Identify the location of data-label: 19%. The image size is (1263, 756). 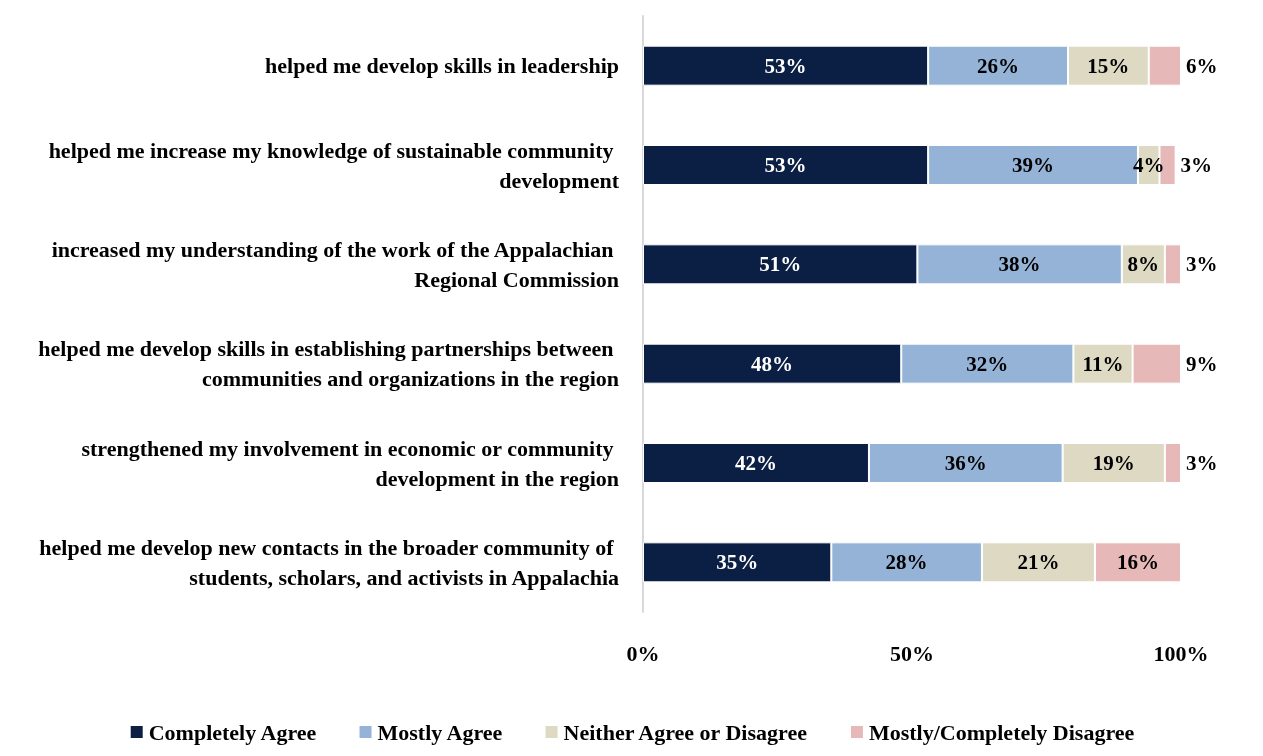
(1113, 463).